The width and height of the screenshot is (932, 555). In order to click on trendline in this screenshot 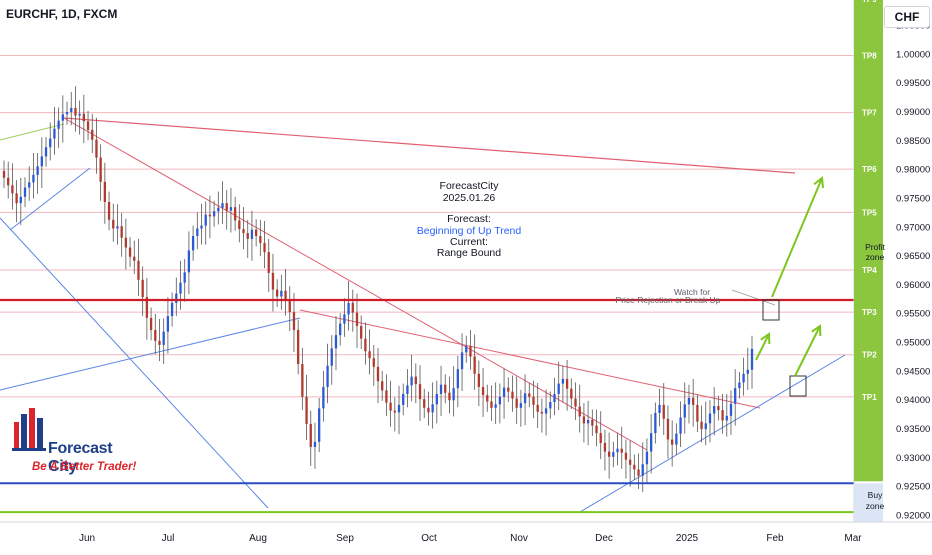, I will do `click(530, 359)`.